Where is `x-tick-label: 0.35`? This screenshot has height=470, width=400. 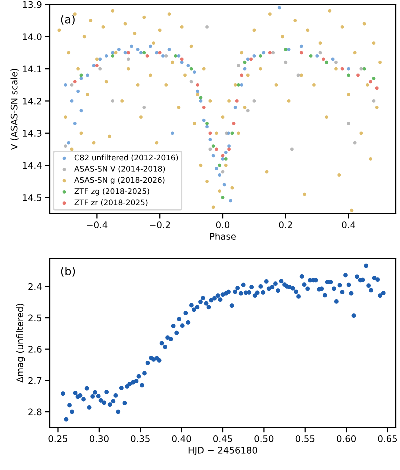
x-tick-label: 0.35 is located at coordinates (140, 439).